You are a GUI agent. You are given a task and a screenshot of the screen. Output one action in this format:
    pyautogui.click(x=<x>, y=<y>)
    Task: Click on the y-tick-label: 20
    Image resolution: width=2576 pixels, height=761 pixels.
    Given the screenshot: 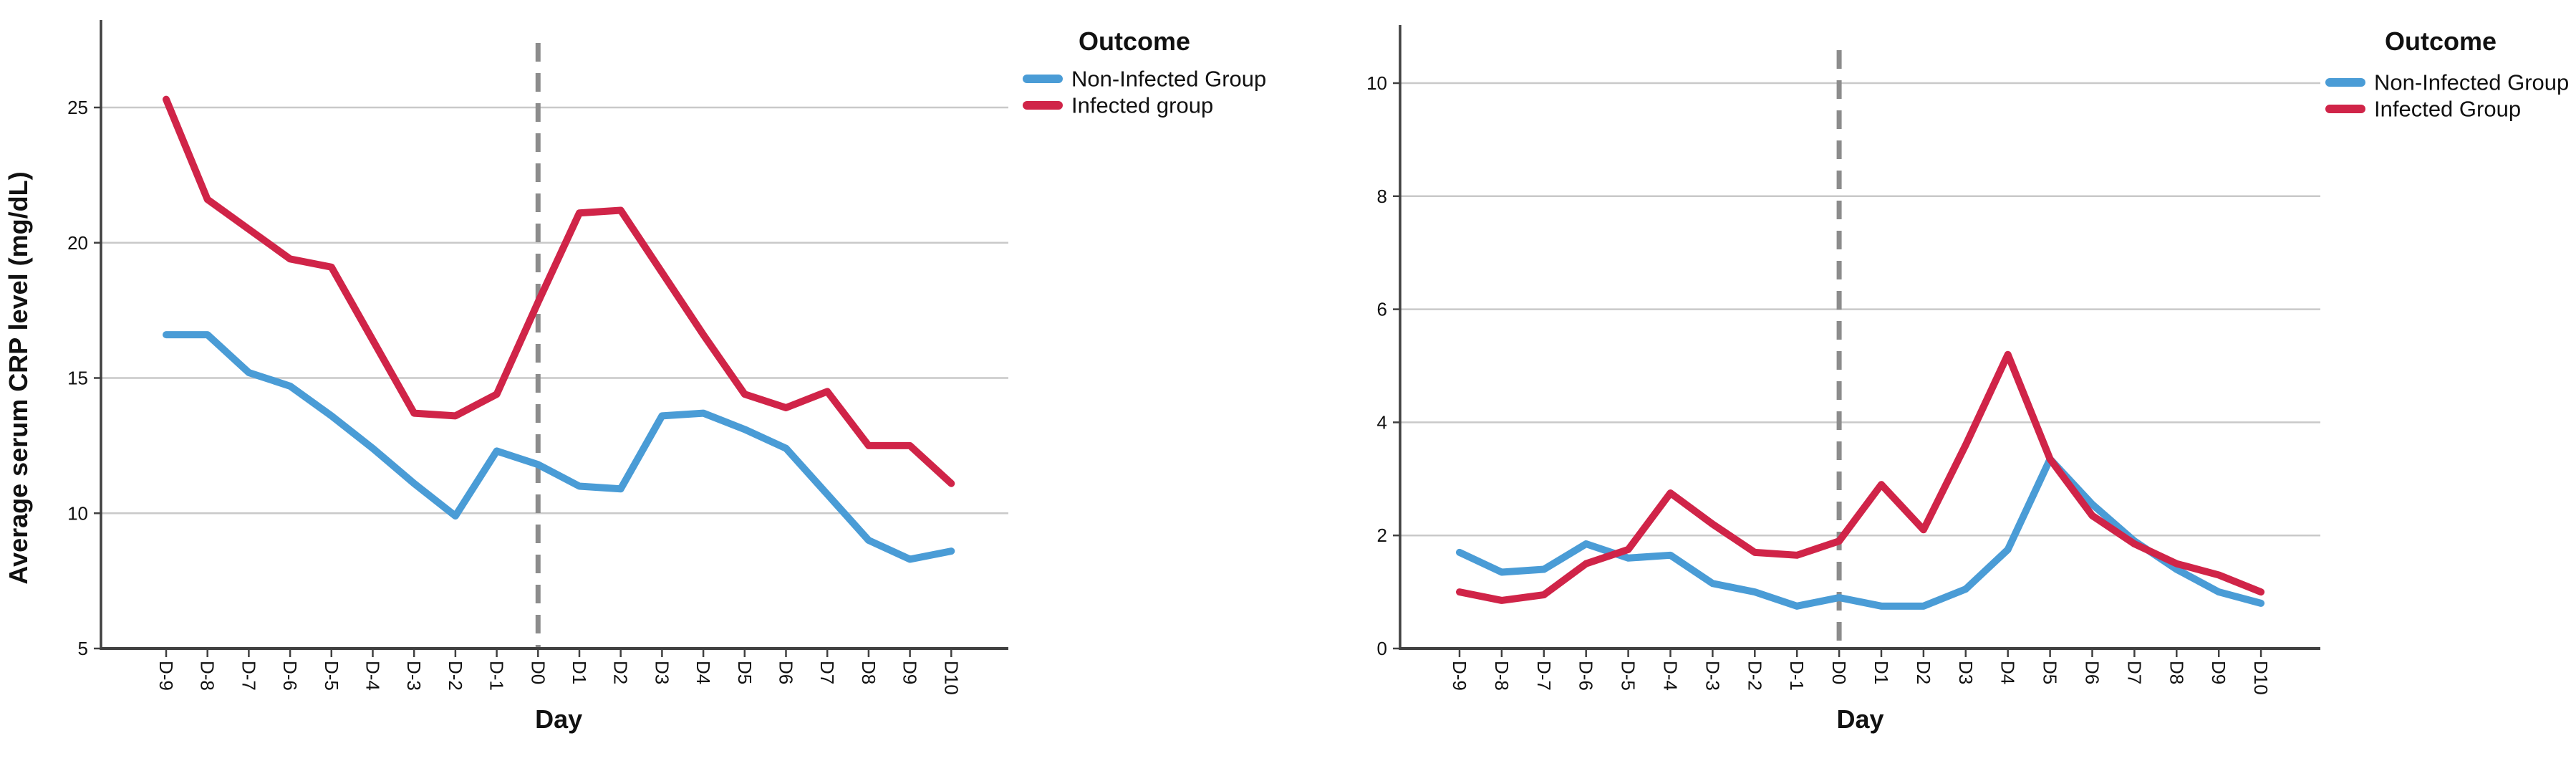 What is the action you would take?
    pyautogui.click(x=77, y=243)
    